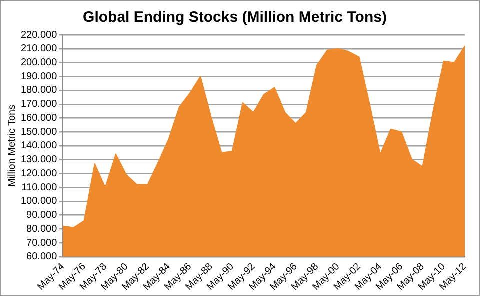  Describe the element at coordinates (39, 118) in the screenshot. I see `y-tick-label: 160.000` at that location.